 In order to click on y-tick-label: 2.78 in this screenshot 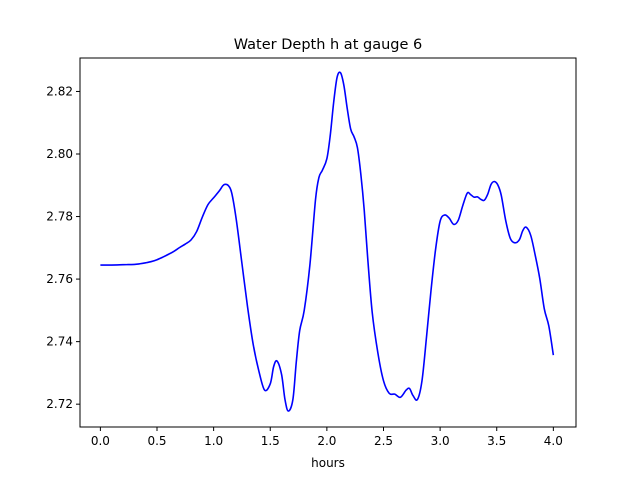, I will do `click(59, 217)`.